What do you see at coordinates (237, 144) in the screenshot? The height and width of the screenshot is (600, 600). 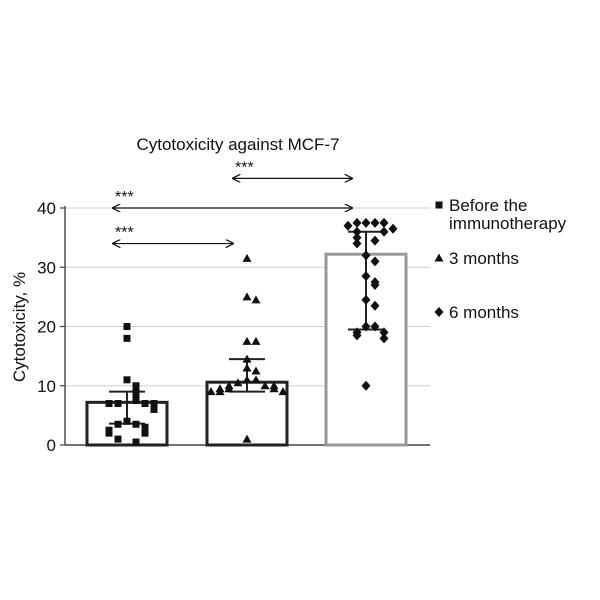 I see `chart-title: Cytotoxicity against MCF-7` at bounding box center [237, 144].